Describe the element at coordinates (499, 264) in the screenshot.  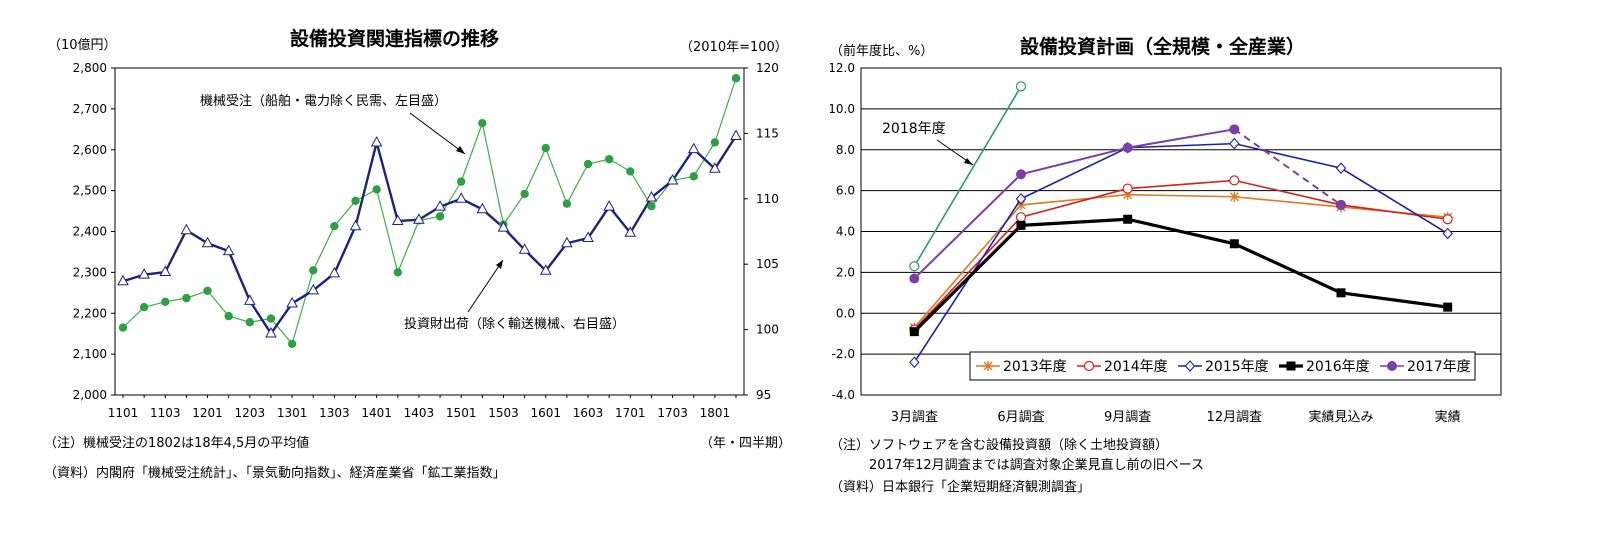
I see `annotation-arrow-2-head` at that location.